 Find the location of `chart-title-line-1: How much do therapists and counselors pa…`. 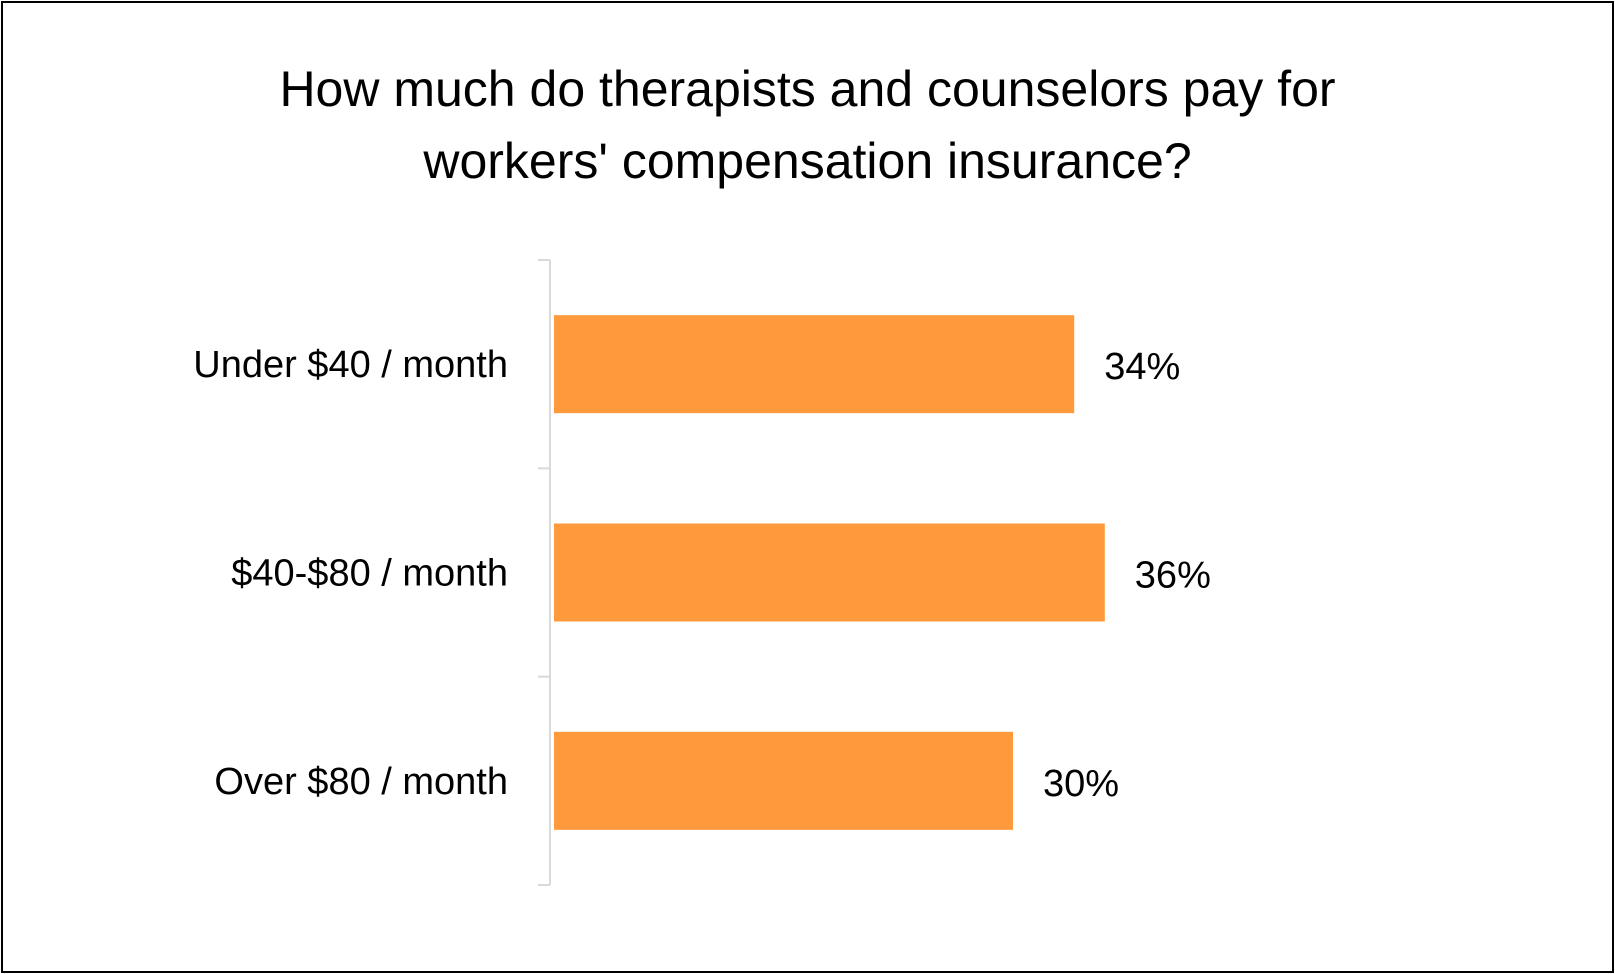

chart-title-line-1: How much do therapists and counselors pa… is located at coordinates (807, 89).